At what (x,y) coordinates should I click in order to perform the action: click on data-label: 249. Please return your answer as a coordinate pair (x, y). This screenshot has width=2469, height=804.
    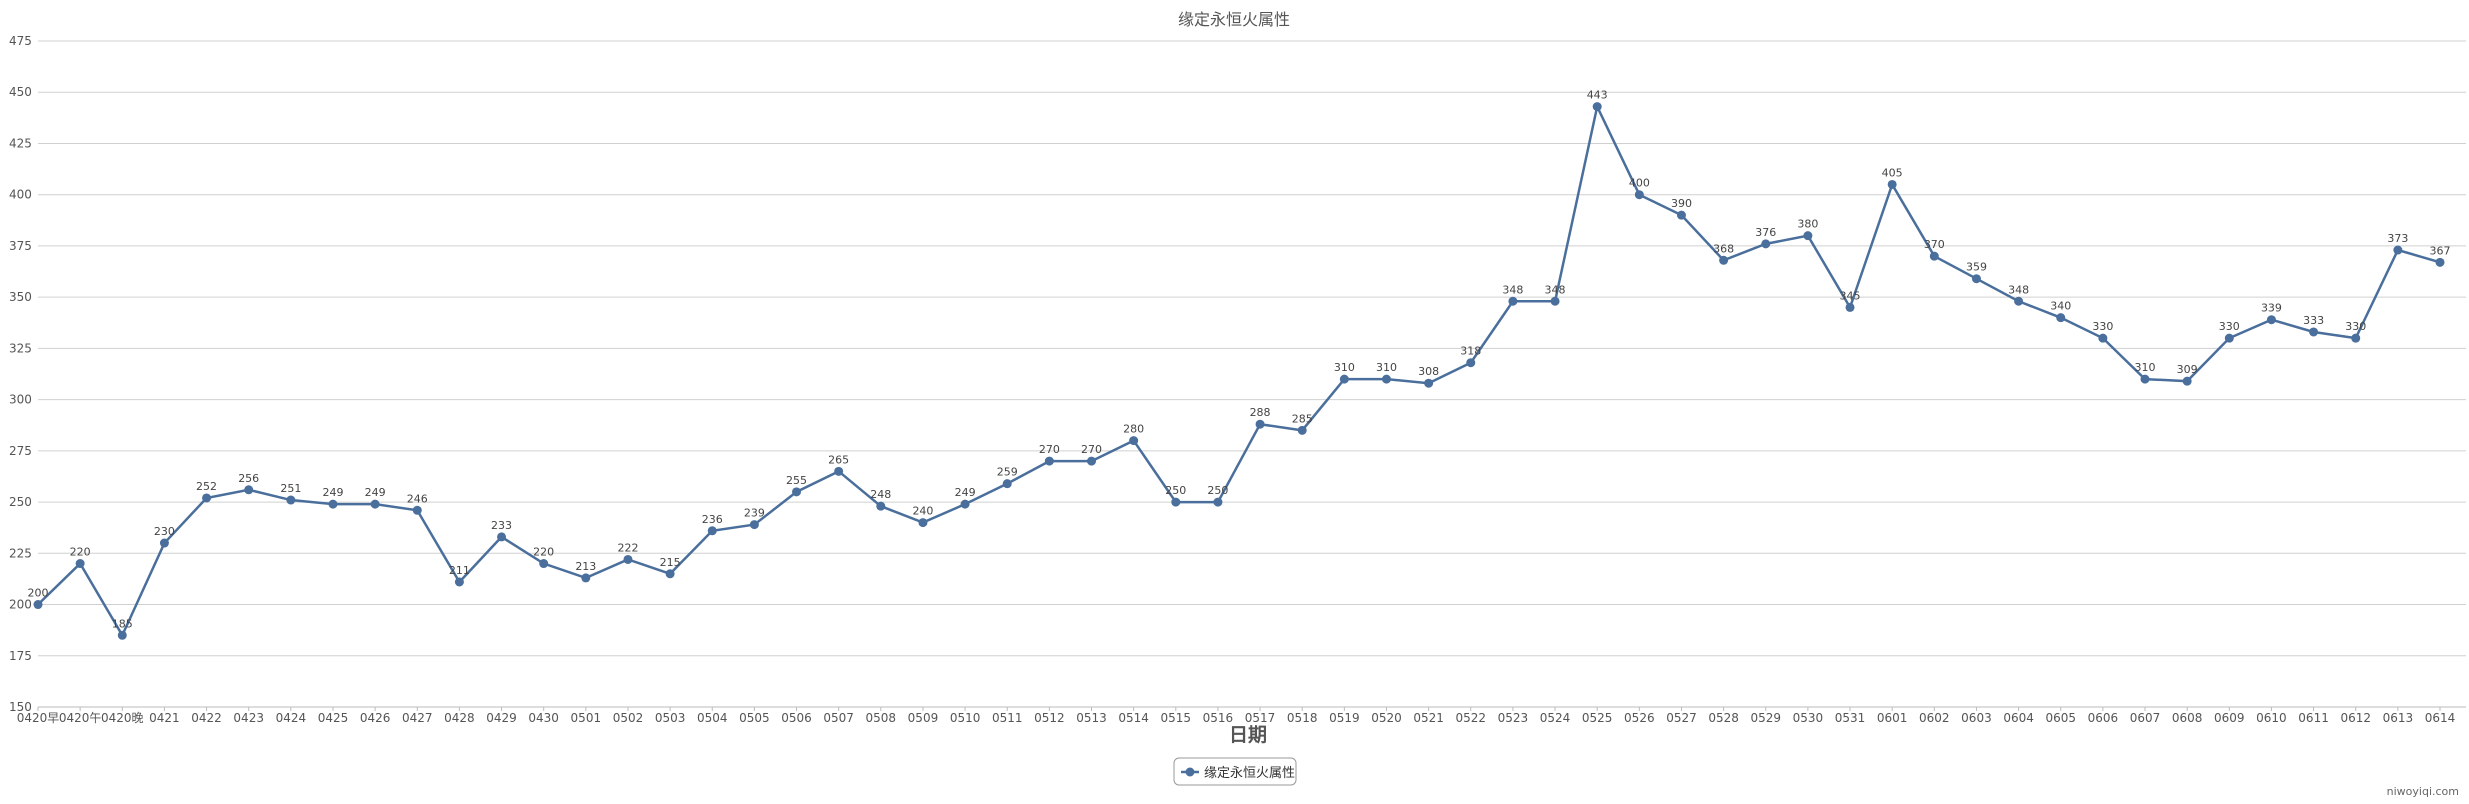
    Looking at the image, I should click on (332, 492).